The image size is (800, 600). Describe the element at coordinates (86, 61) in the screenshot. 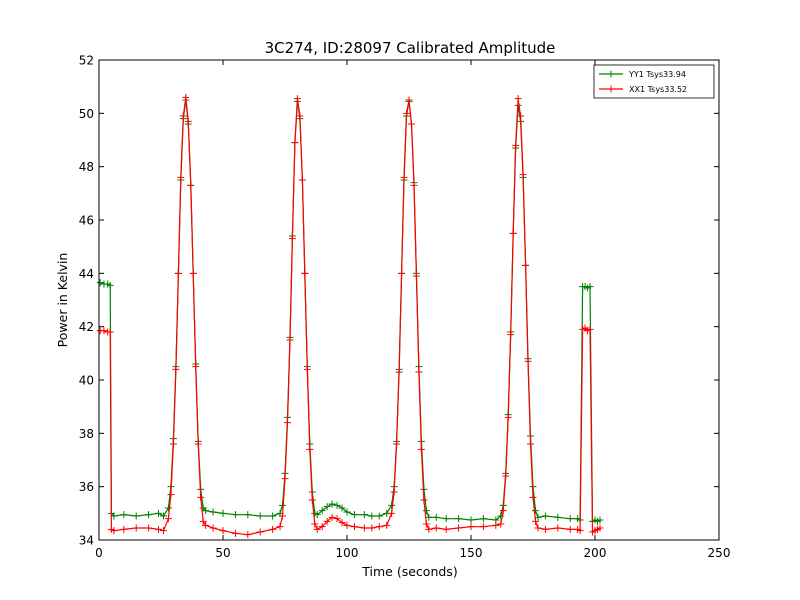

I see `y-tick-label: 52` at that location.